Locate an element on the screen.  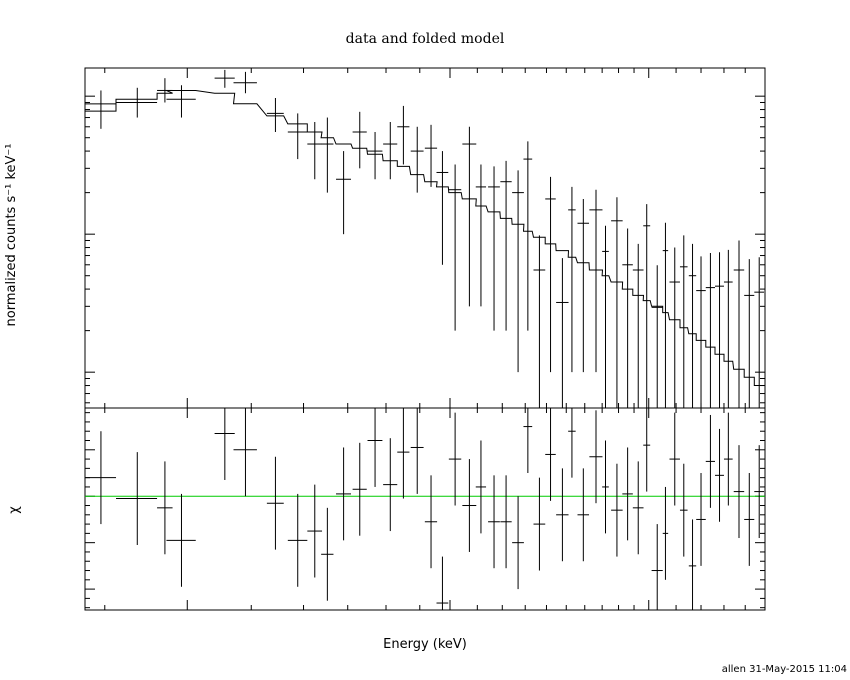
chart-title: data and folded model is located at coordinates (425, 39).